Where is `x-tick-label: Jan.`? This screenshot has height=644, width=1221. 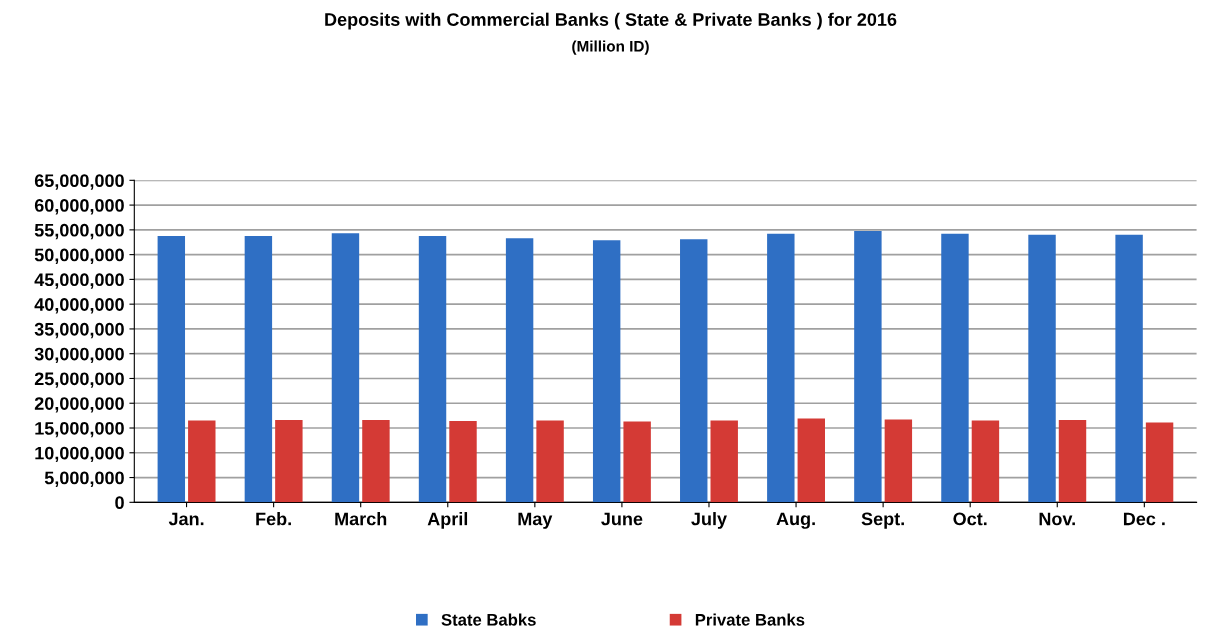
x-tick-label: Jan. is located at coordinates (186, 519).